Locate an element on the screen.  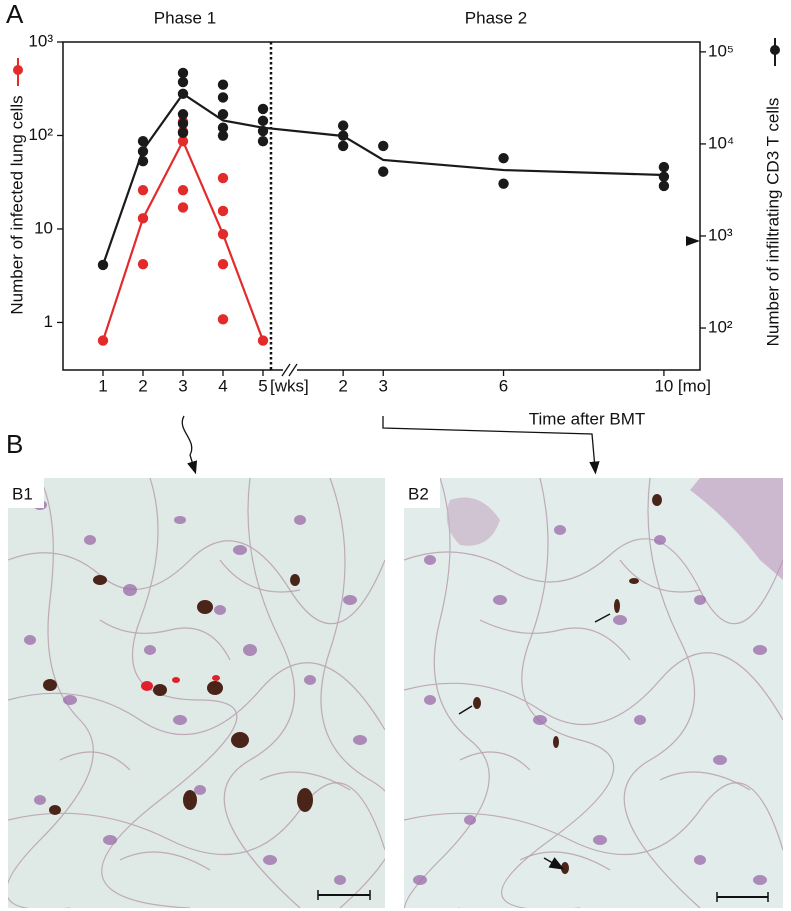
y2-tick-label: 10³ is located at coordinates (720, 234).